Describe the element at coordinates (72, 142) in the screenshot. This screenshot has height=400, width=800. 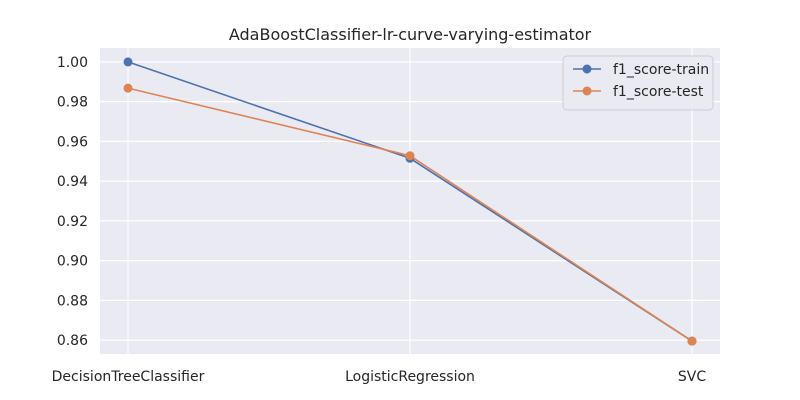
I see `y-tick-label: 0.96` at that location.